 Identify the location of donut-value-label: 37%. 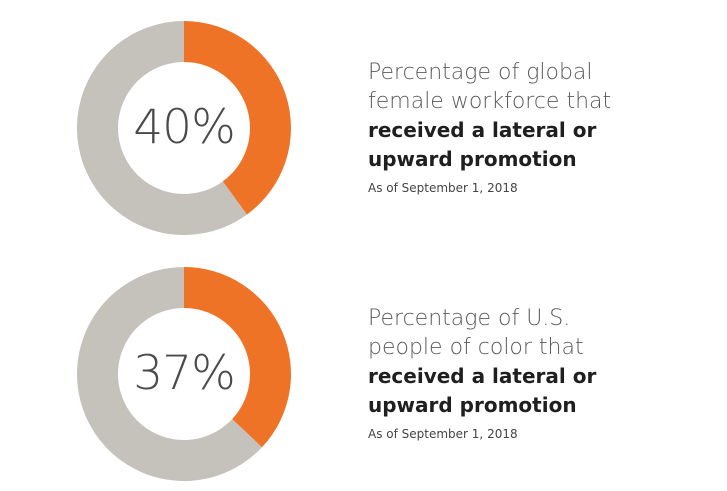
(184, 373).